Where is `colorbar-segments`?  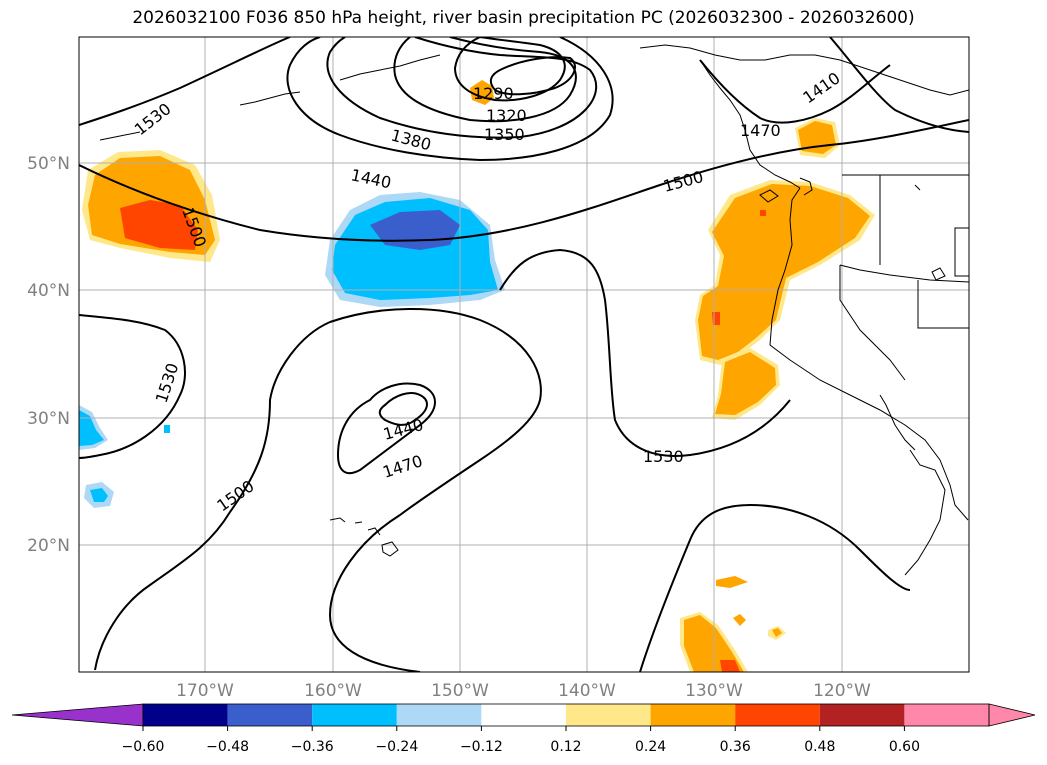
colorbar-segments is located at coordinates (523, 715).